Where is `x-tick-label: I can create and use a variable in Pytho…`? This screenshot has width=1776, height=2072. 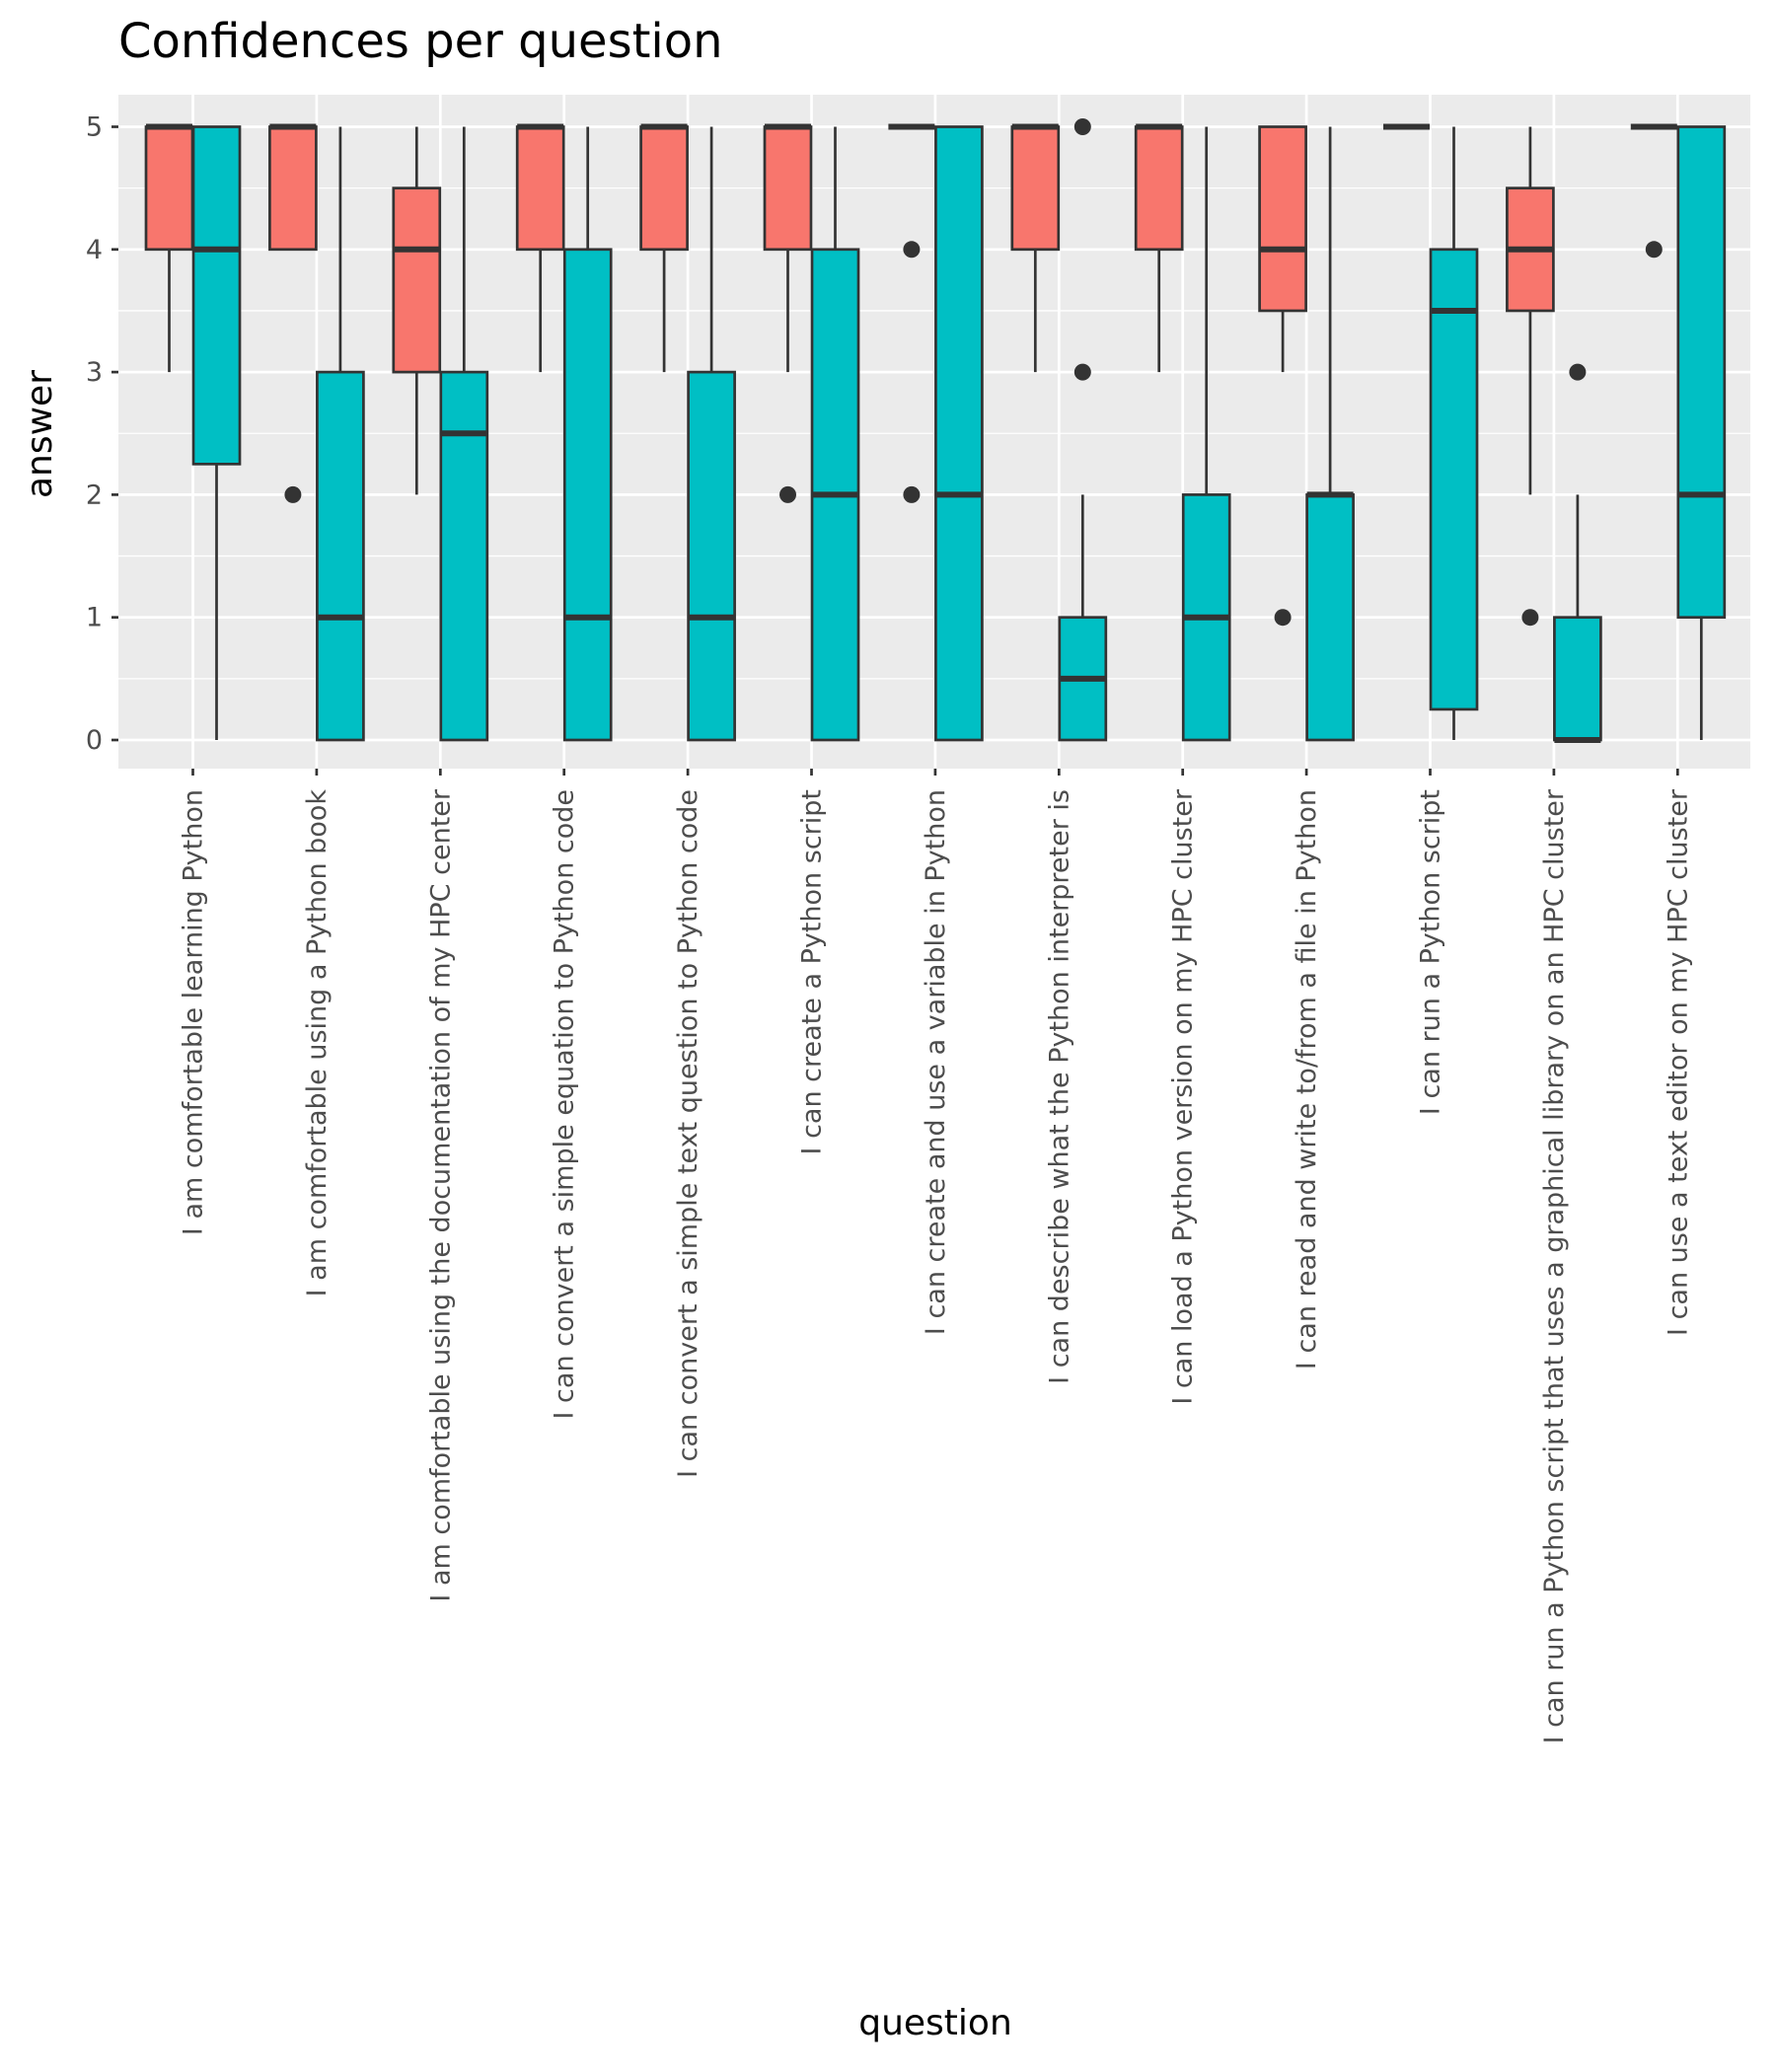 x-tick-label: I can create and use a variable in Pytho… is located at coordinates (936, 1062).